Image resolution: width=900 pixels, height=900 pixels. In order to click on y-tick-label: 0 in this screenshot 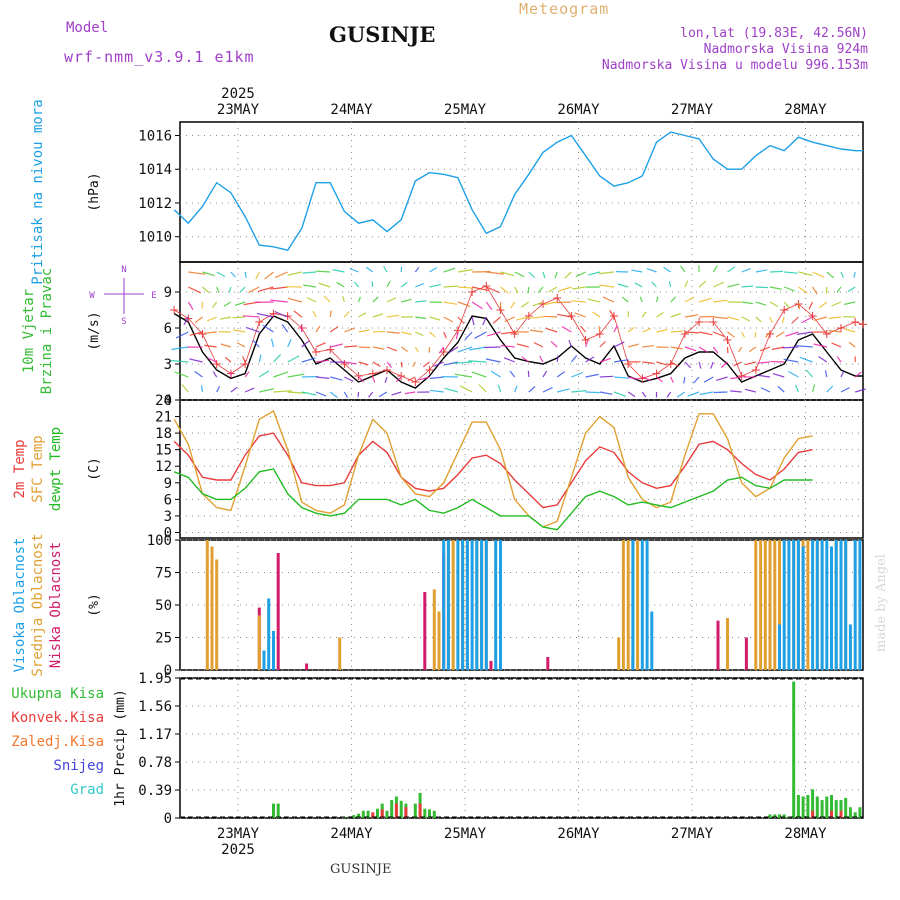, I will do `click(168, 671)`.